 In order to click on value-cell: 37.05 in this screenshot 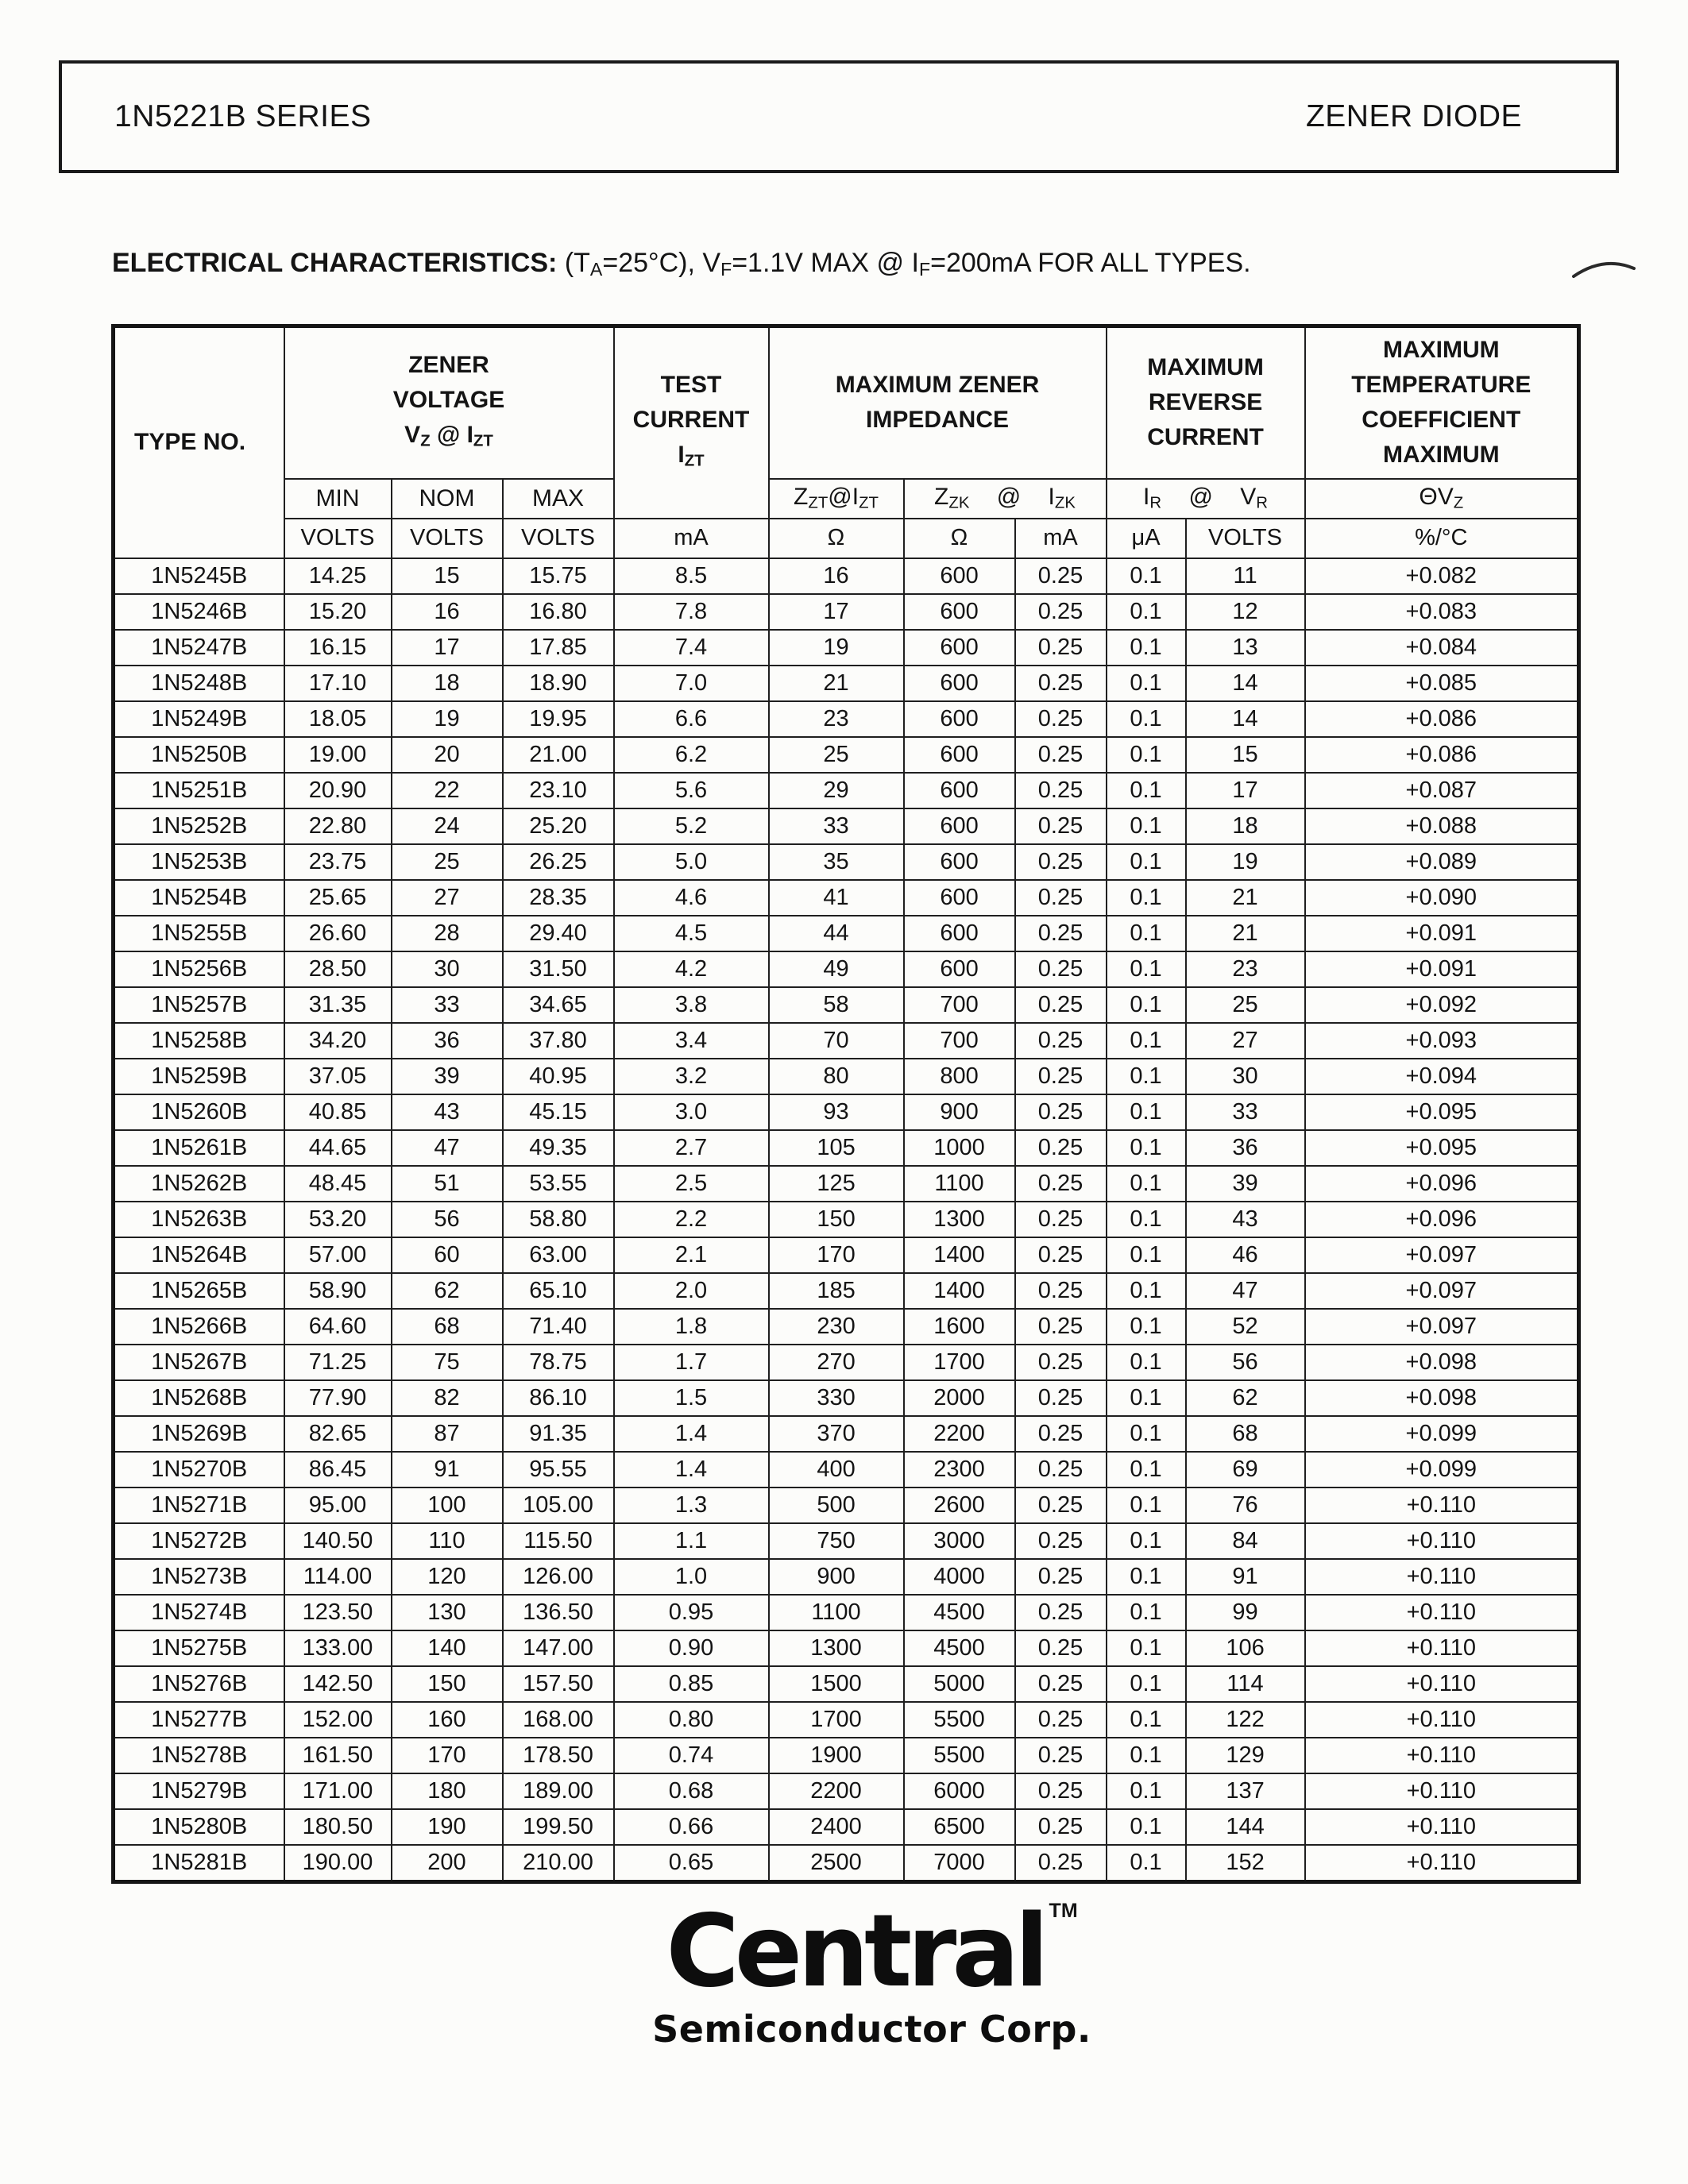, I will do `click(338, 1076)`.